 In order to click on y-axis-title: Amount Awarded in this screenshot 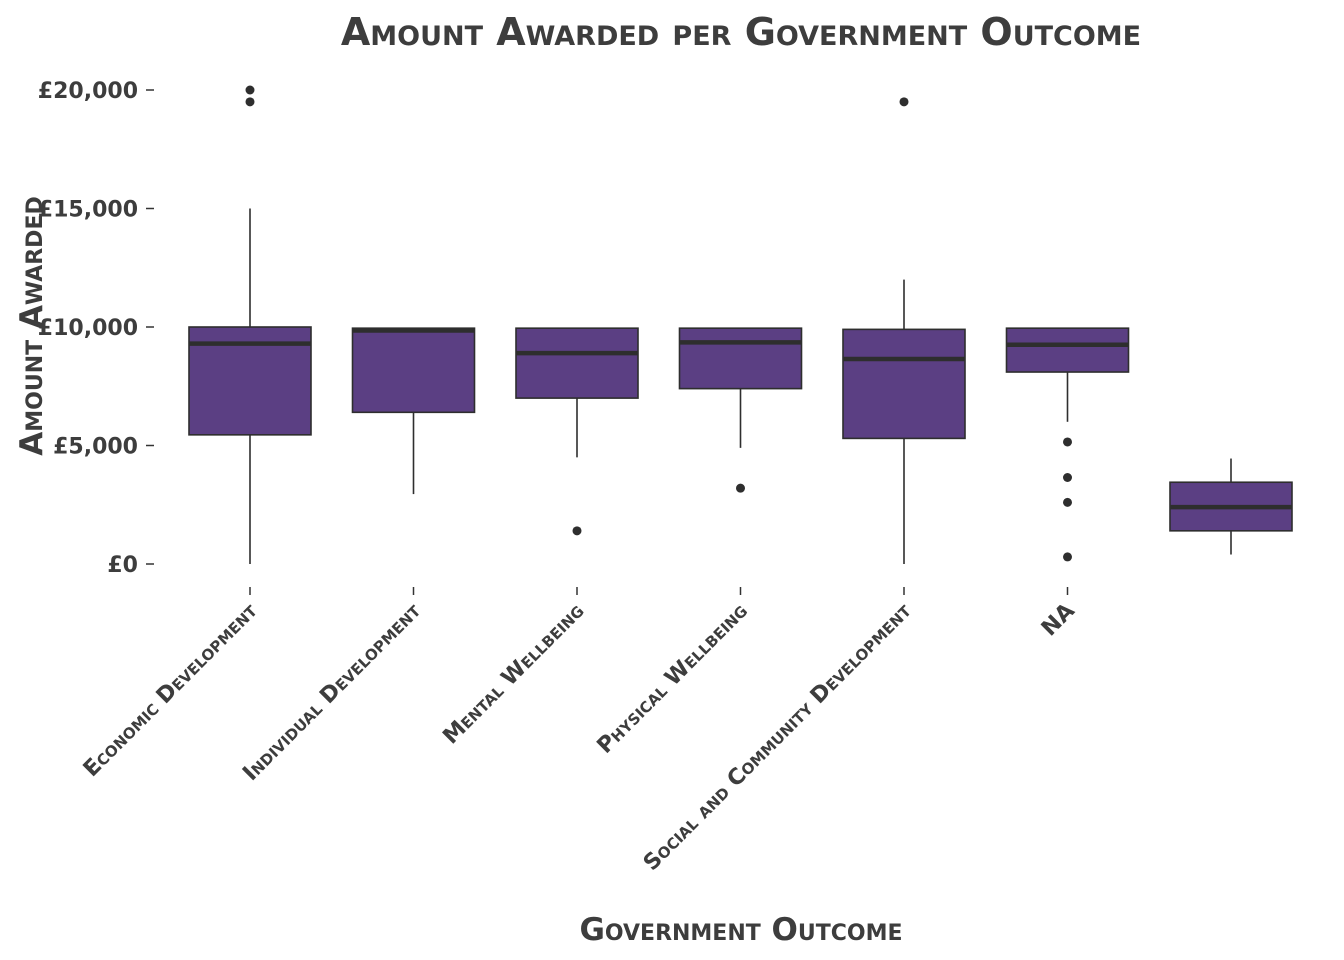, I will do `click(32, 325)`.